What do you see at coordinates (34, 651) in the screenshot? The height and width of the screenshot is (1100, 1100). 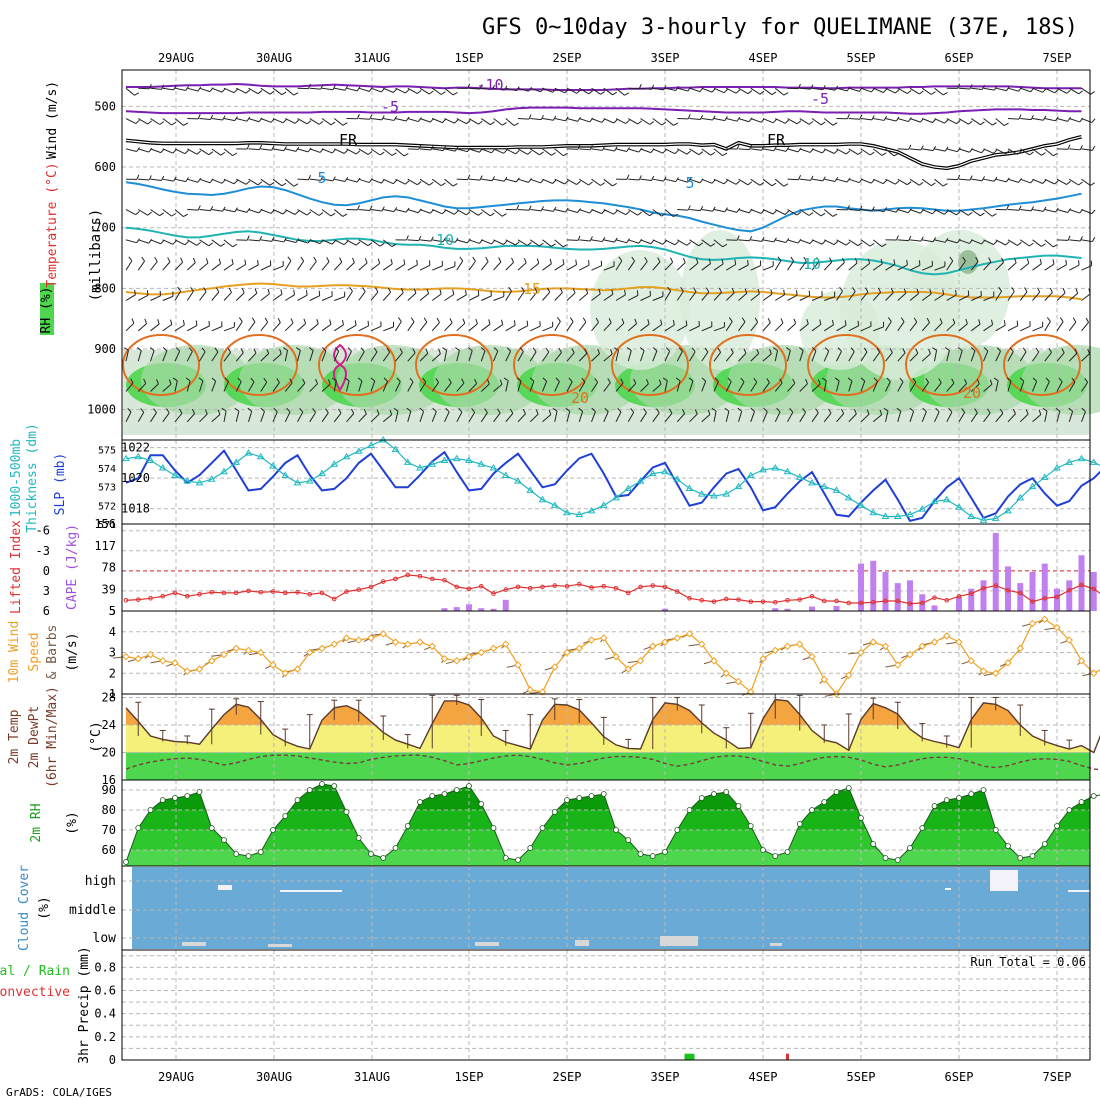 I see `axis-title-wind10-speed: Speed` at bounding box center [34, 651].